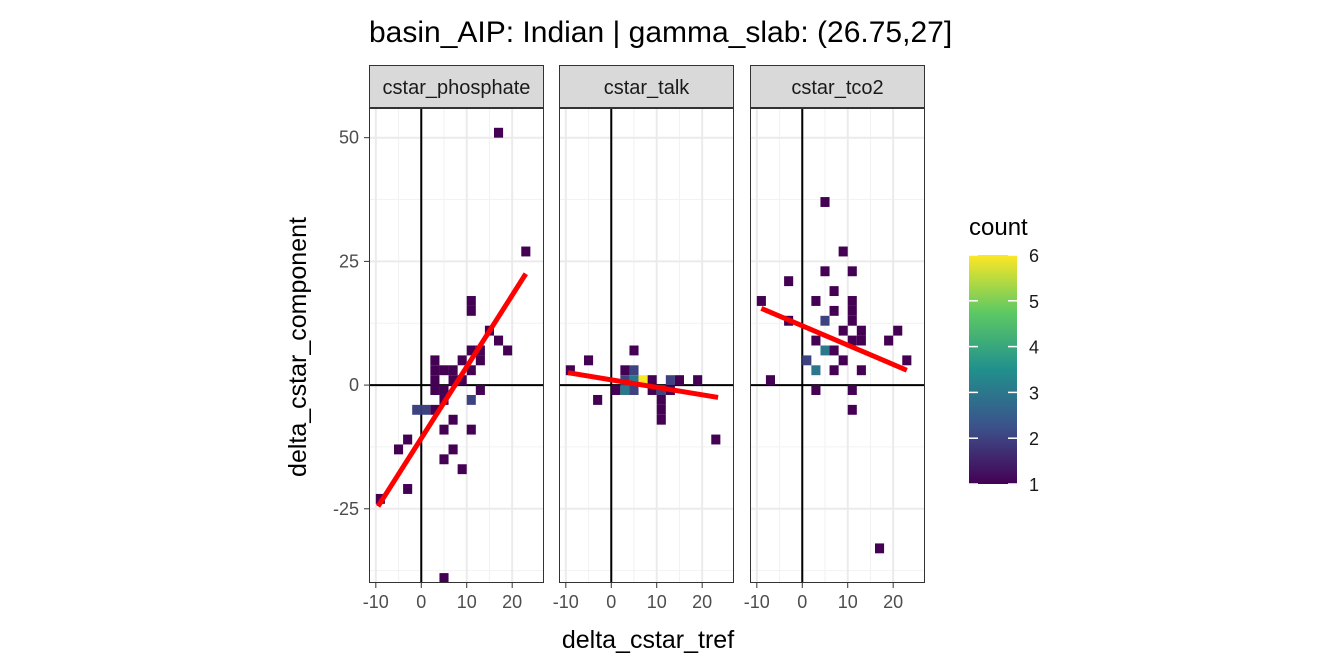  I want to click on facet-strip-label: cstar_phosphate, so click(457, 88).